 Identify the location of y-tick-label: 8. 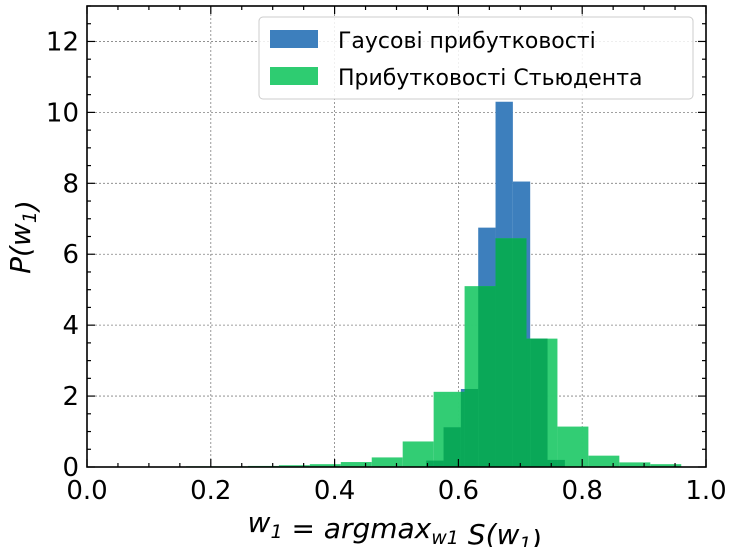
(70, 184).